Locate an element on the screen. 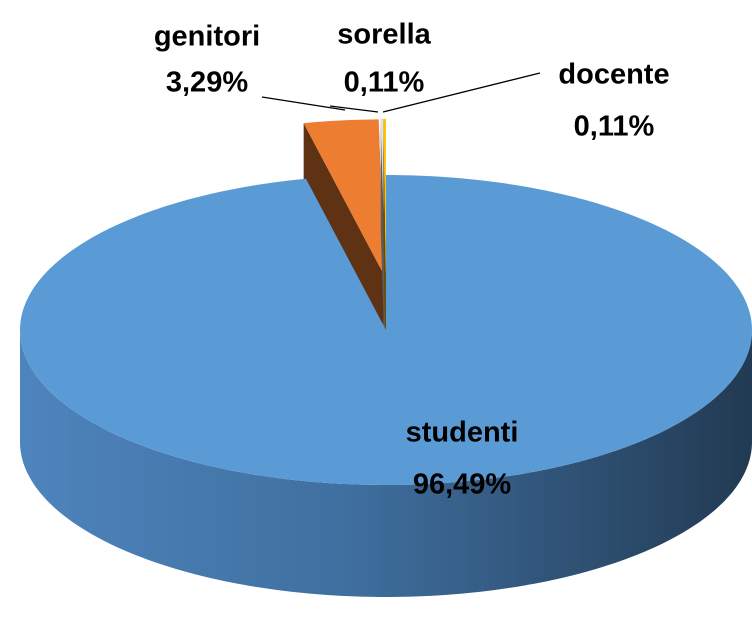 This screenshot has height=620, width=752. slice-value: 96,49% is located at coordinates (462, 485).